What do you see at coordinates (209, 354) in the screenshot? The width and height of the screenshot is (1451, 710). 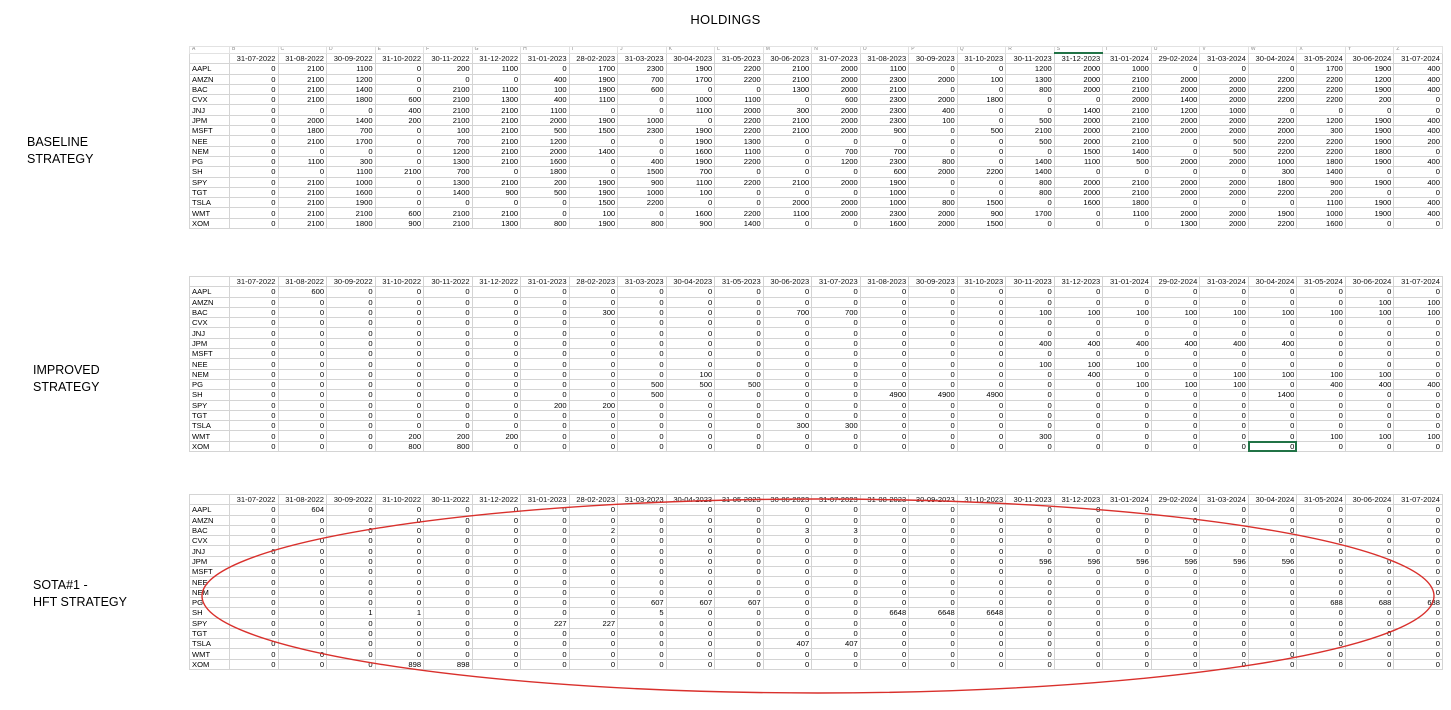 I see `ticker-cell: MSFT` at bounding box center [209, 354].